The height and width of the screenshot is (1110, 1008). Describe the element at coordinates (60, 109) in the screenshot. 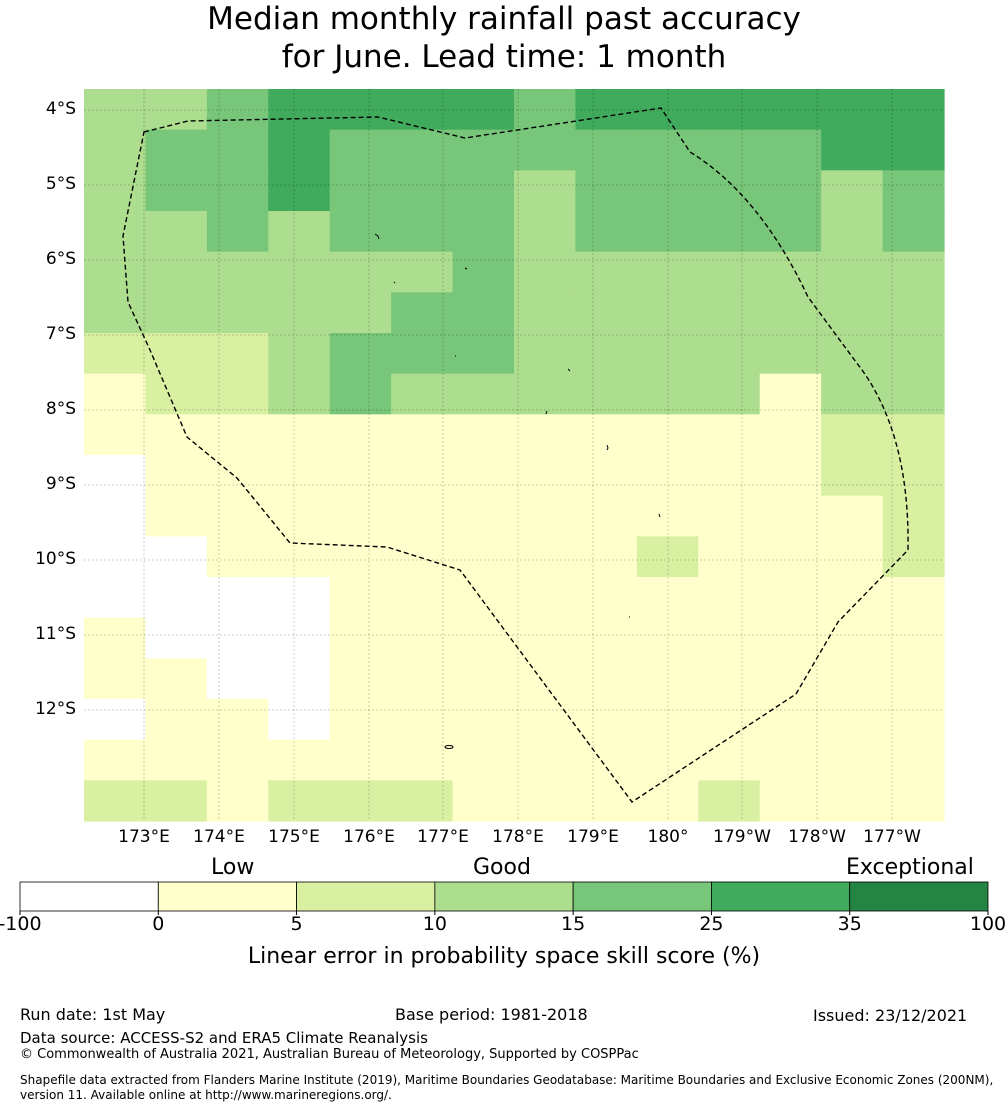

I see `latitude-label: 4°S` at that location.